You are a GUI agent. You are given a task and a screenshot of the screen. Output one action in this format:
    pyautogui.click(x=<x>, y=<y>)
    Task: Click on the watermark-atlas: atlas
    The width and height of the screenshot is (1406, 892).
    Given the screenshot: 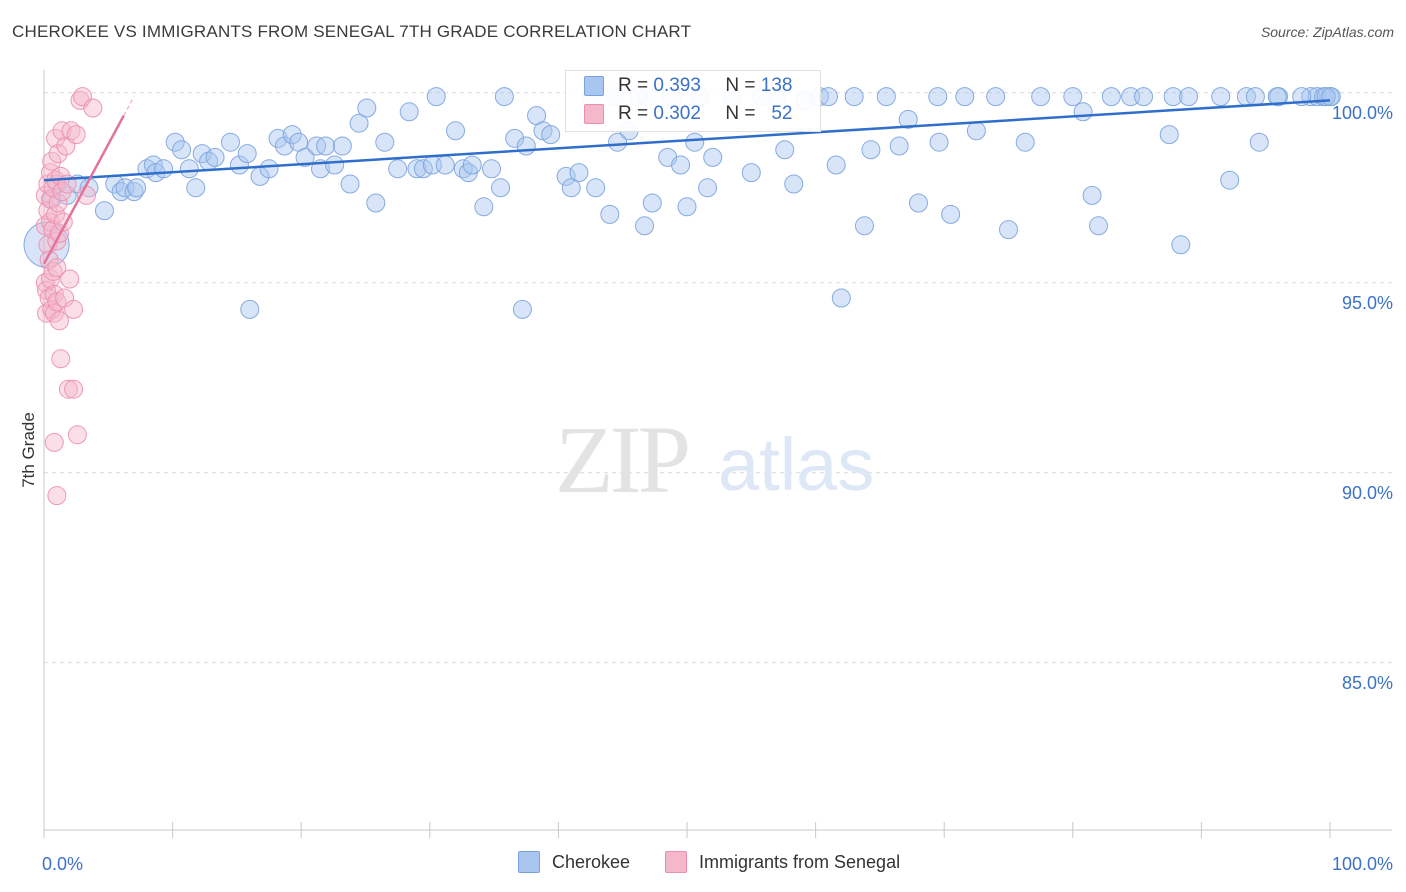 What is the action you would take?
    pyautogui.click(x=796, y=464)
    